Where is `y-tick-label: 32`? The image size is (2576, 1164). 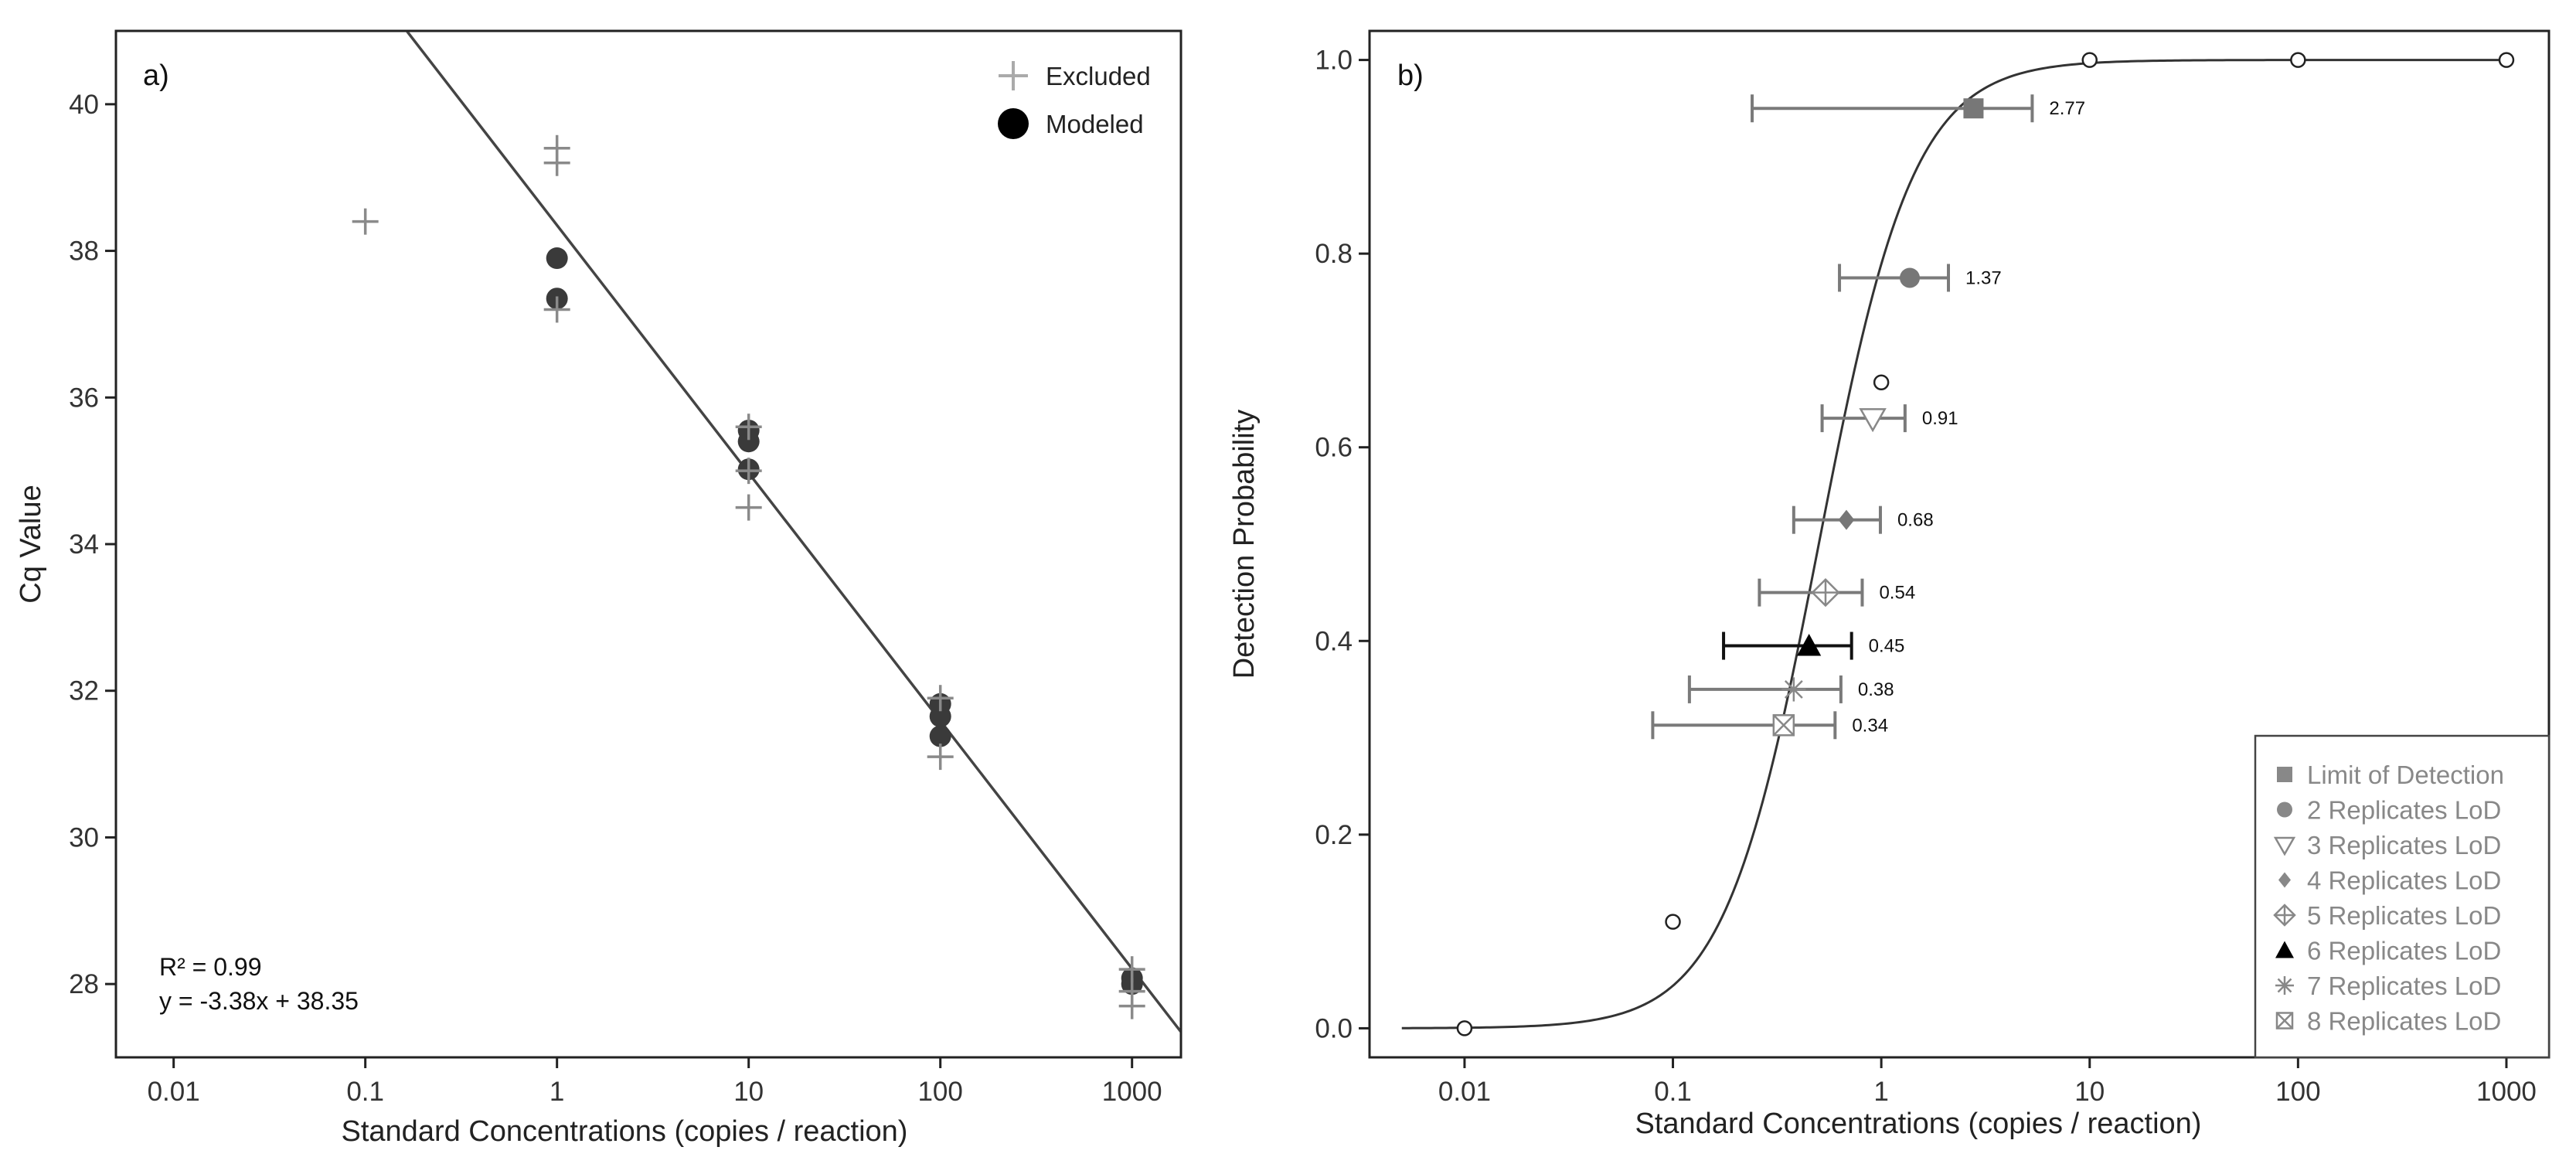
y-tick-label: 32 is located at coordinates (84, 691).